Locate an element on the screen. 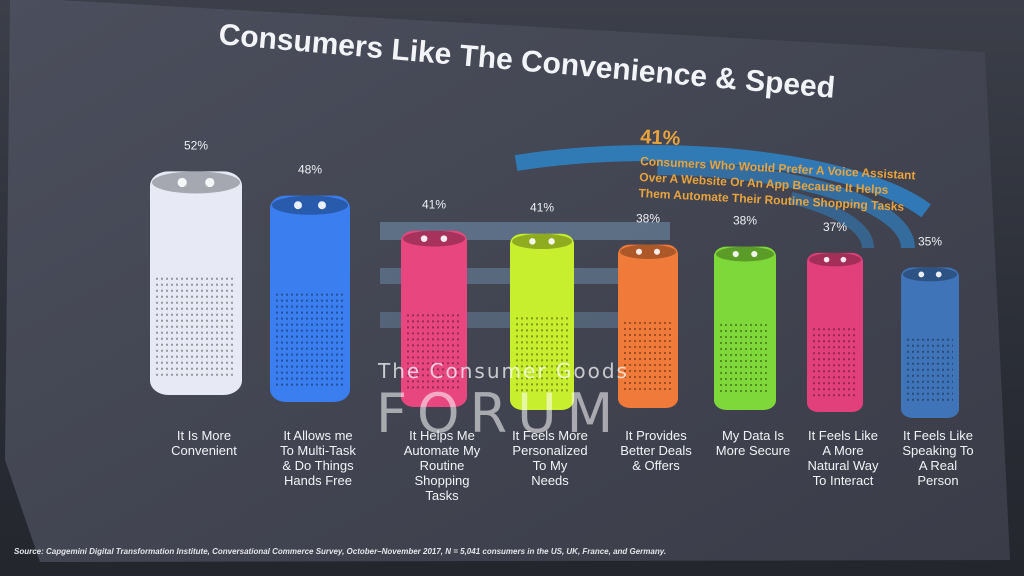 Image resolution: width=1024 pixels, height=576 pixels. category-label: A Real is located at coordinates (938, 465).